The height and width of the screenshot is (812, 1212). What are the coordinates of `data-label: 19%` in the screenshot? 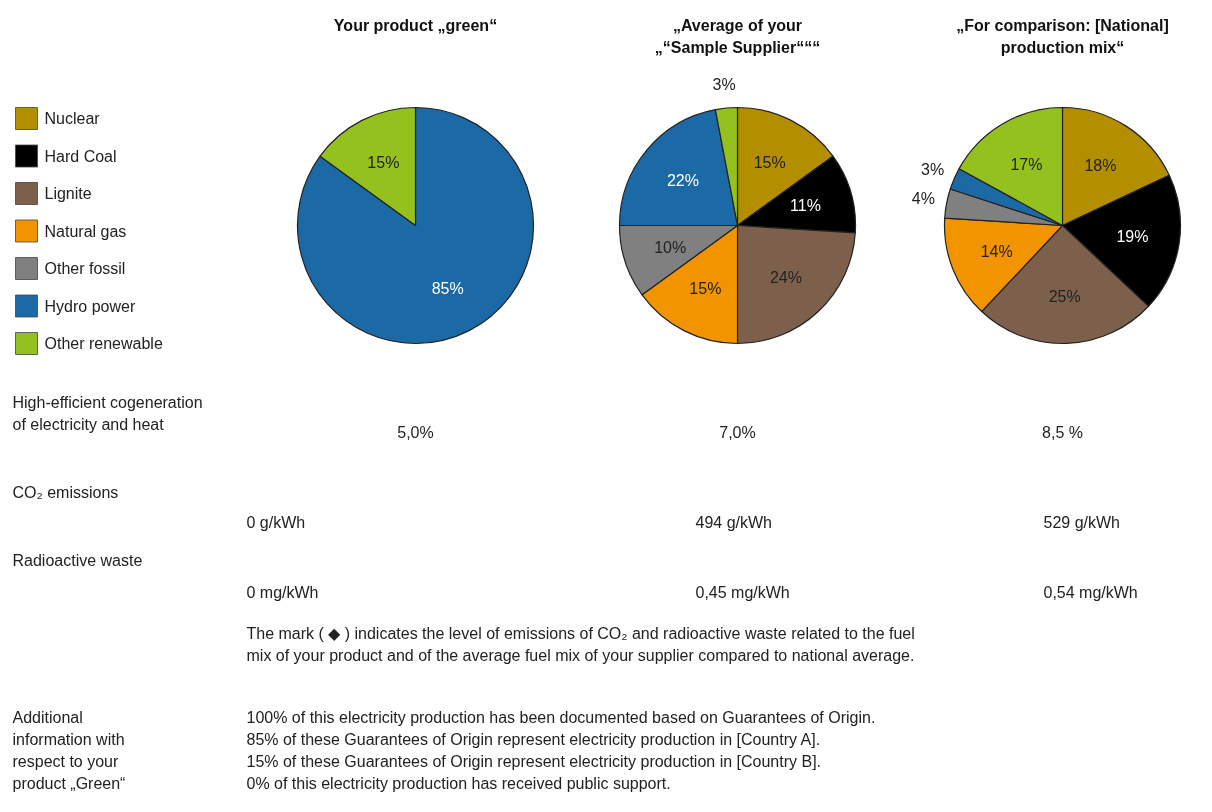 It's located at (1132, 237).